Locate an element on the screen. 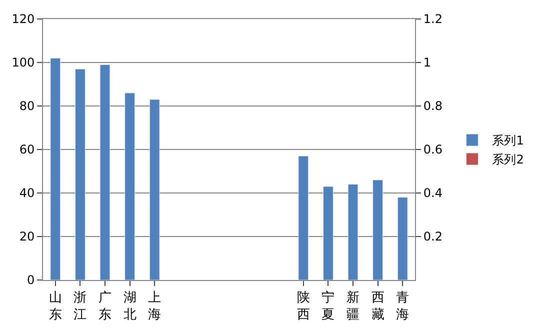 This screenshot has height=336, width=541. legend-label: 系列1 is located at coordinates (508, 141).